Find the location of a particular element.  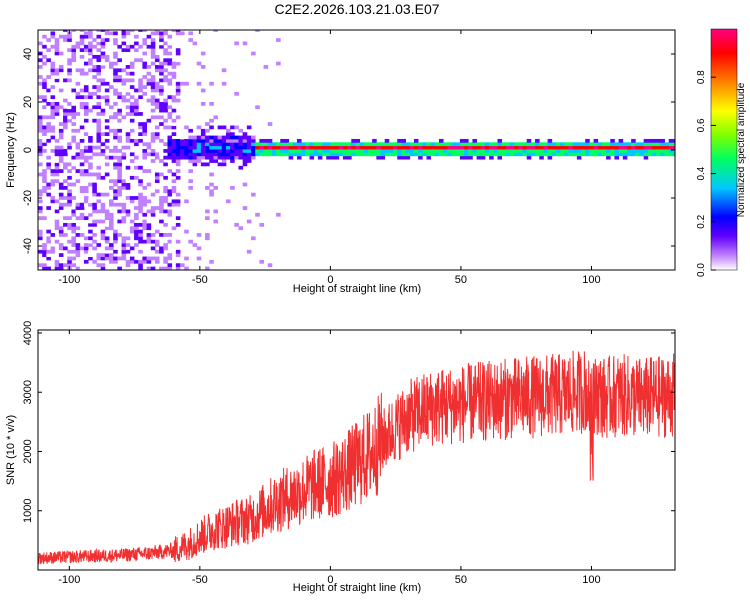

spectrogram-x-tick-label: -50 is located at coordinates (200, 280).